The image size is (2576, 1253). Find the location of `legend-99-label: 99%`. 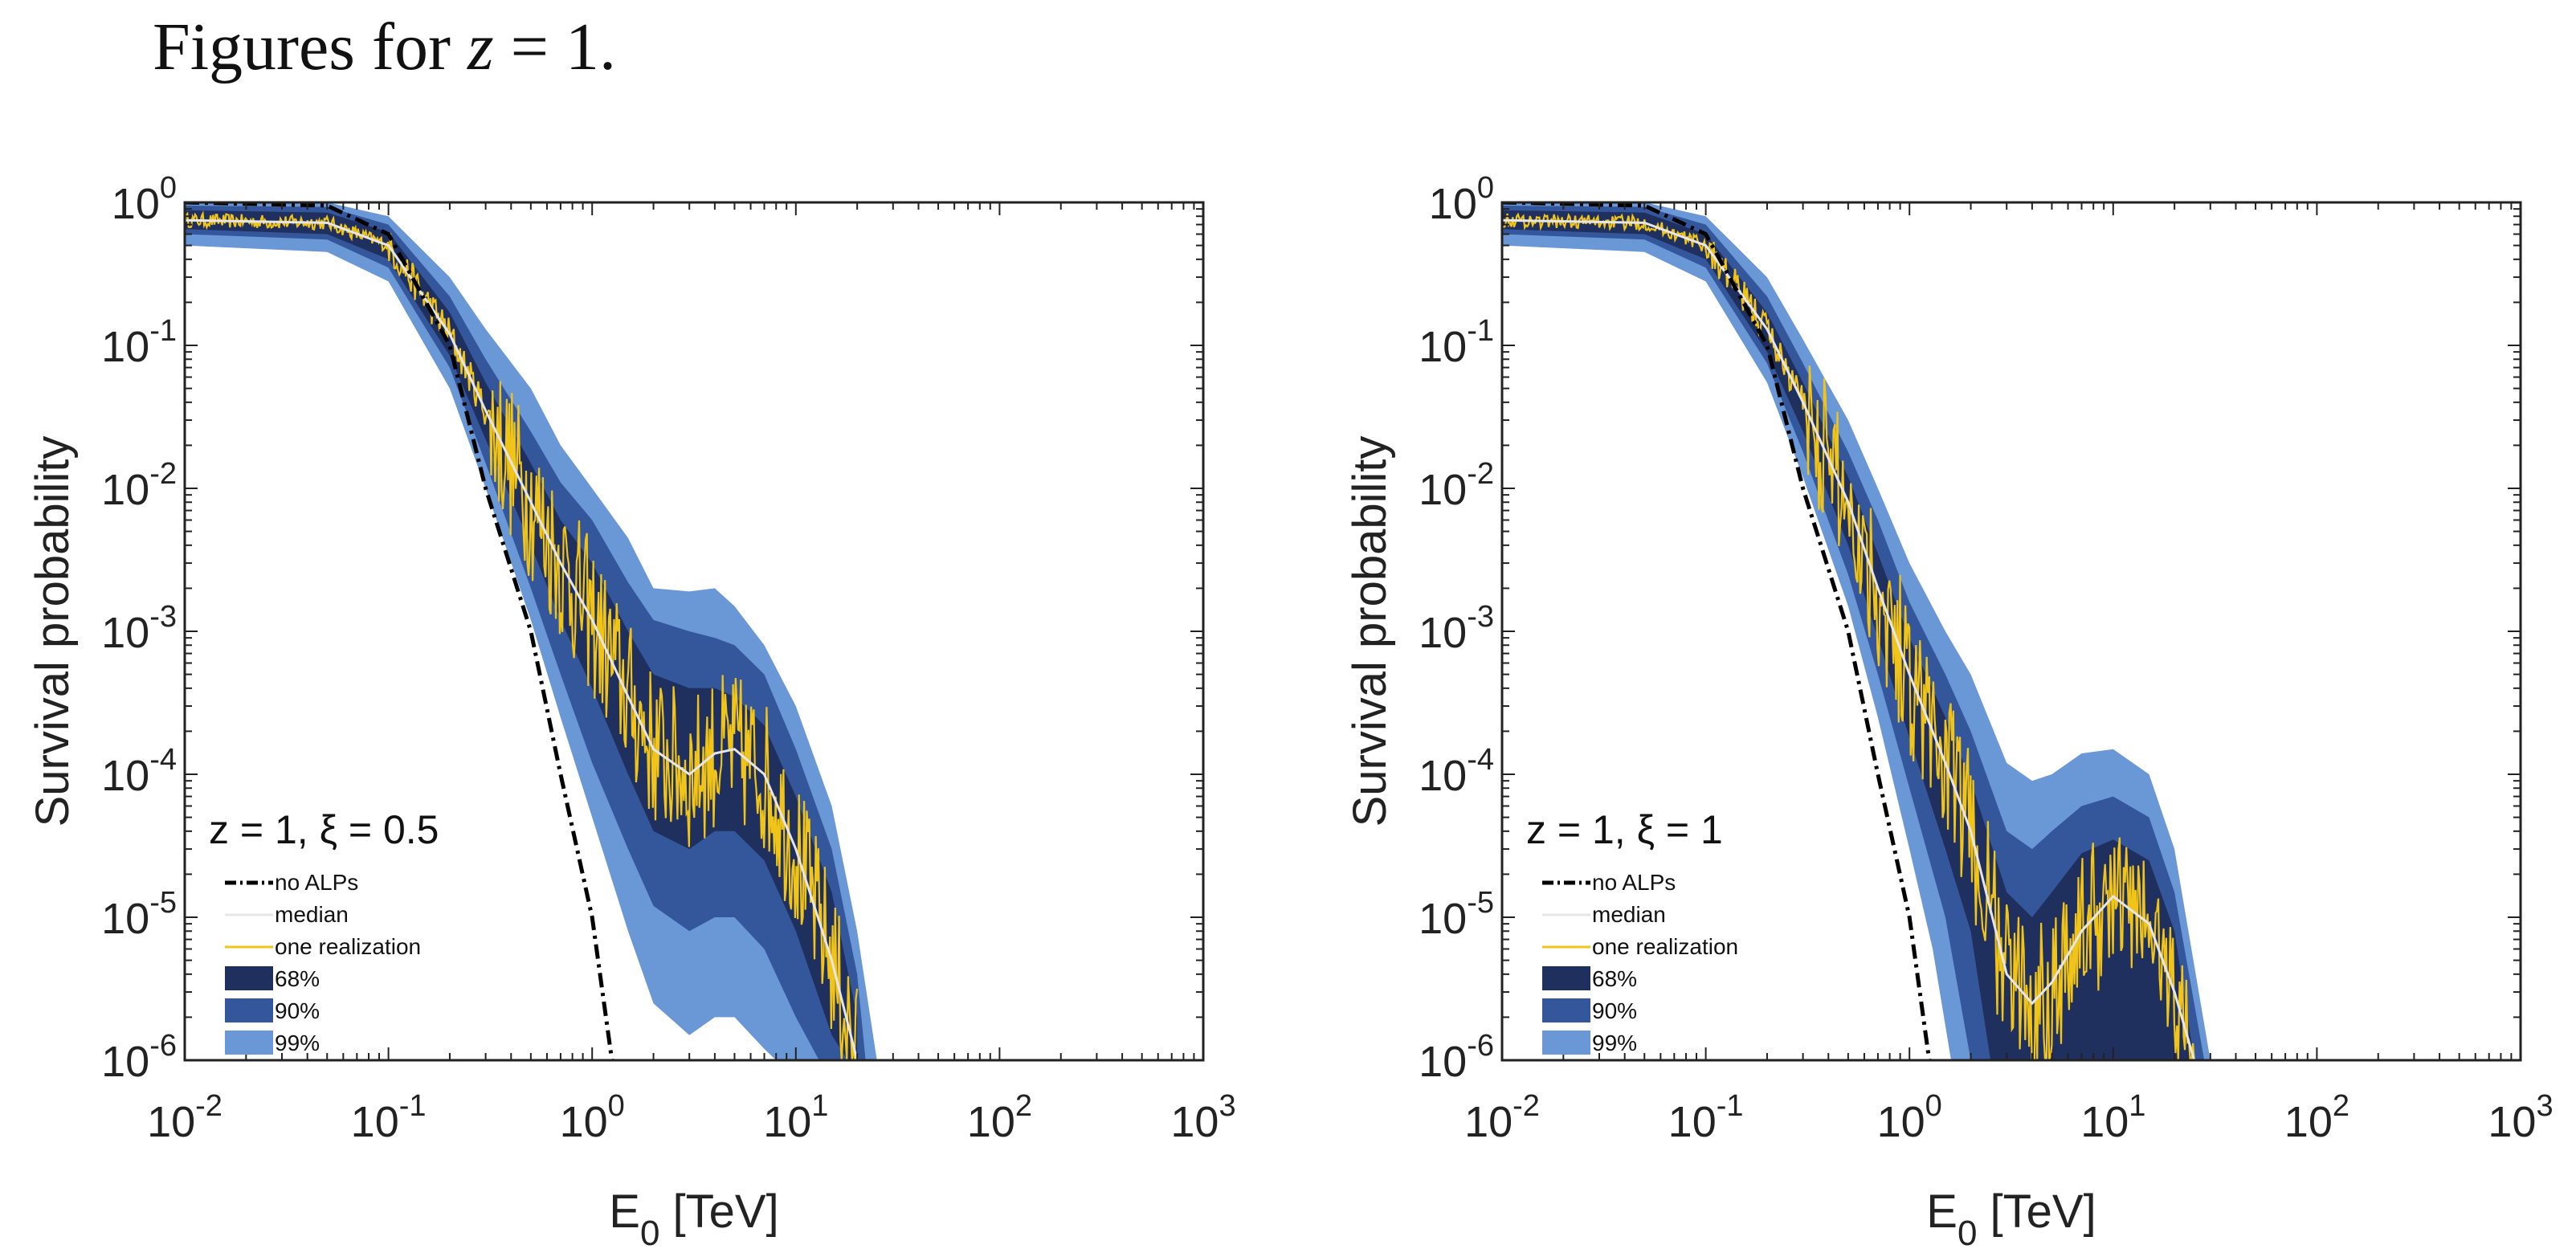

legend-99-label: 99% is located at coordinates (297, 1043).